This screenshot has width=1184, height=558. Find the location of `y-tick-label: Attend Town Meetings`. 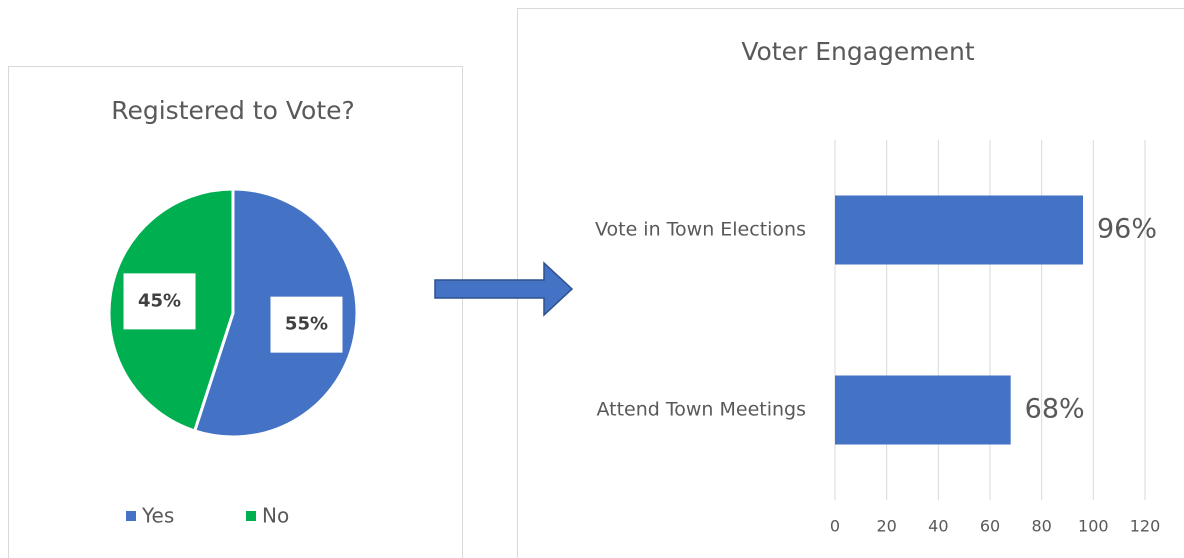

y-tick-label: Attend Town Meetings is located at coordinates (701, 410).